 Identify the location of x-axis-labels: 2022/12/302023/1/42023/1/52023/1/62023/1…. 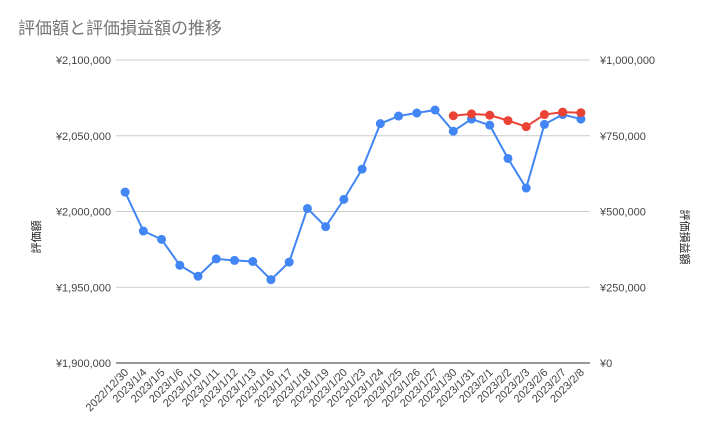
(335, 390).